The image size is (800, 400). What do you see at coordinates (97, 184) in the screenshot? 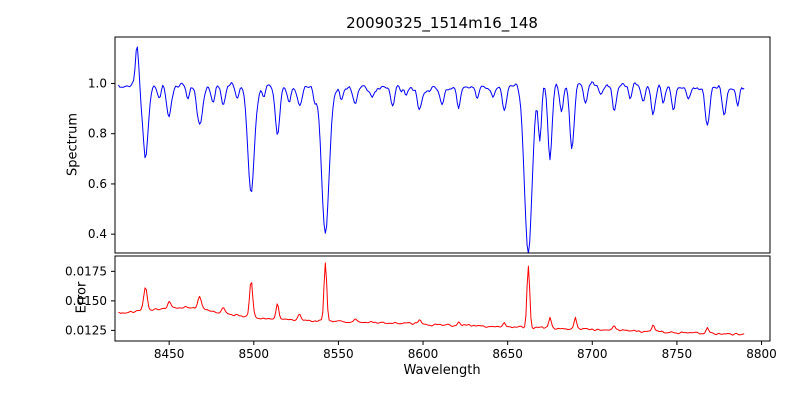
I see `tick-label: 0.6` at bounding box center [97, 184].